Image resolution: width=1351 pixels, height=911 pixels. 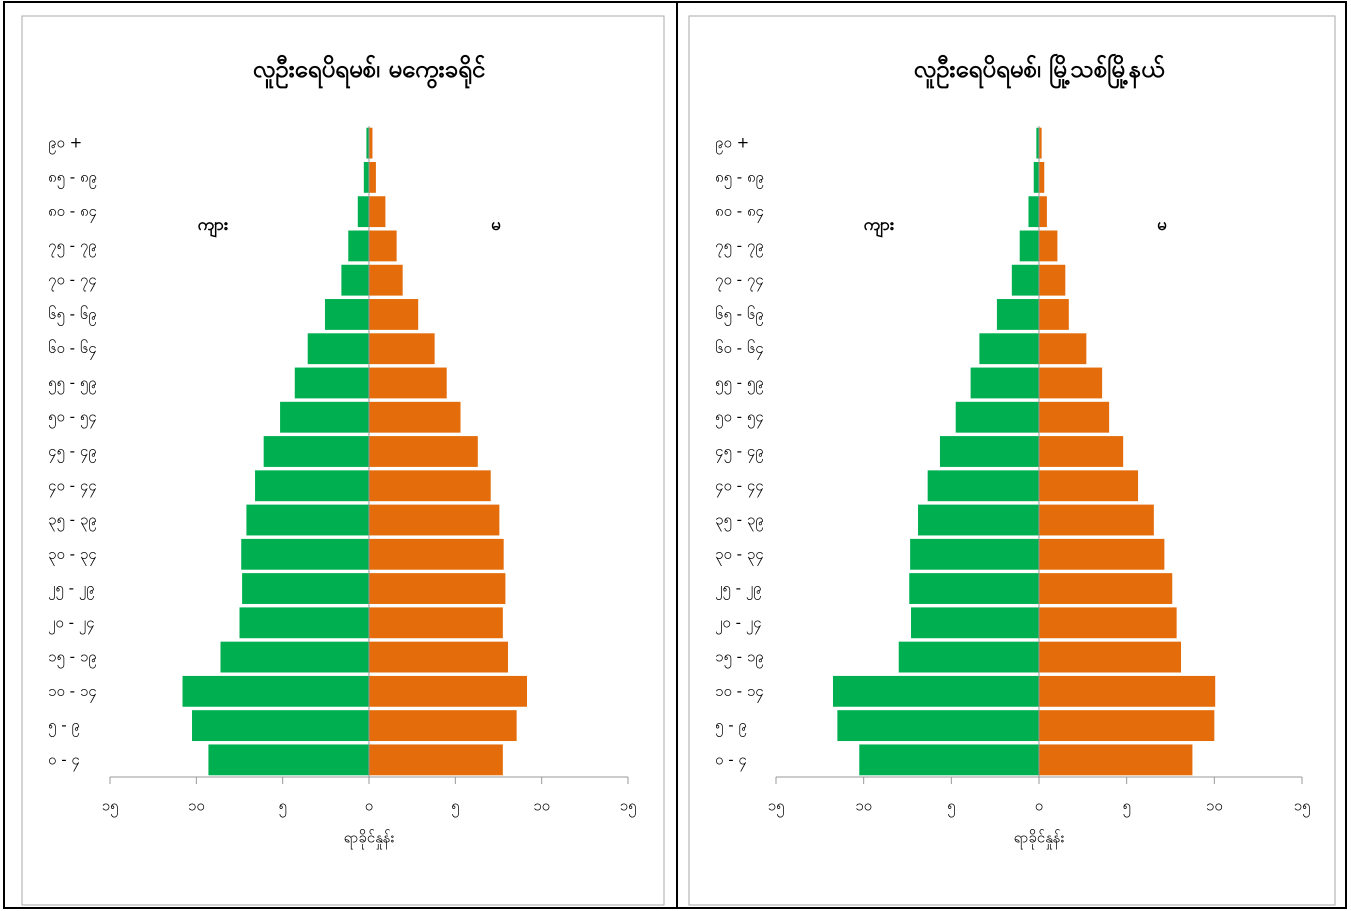 I want to click on y-tick-label: ၆၀ - ၆၄, so click(x=739, y=349).